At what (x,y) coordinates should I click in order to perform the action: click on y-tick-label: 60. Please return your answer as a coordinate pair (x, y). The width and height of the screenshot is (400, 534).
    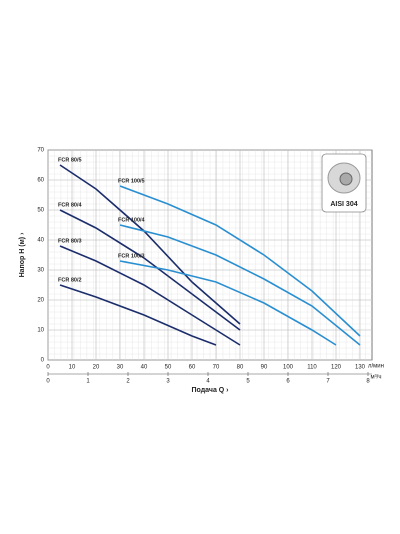
    Looking at the image, I should click on (40, 181).